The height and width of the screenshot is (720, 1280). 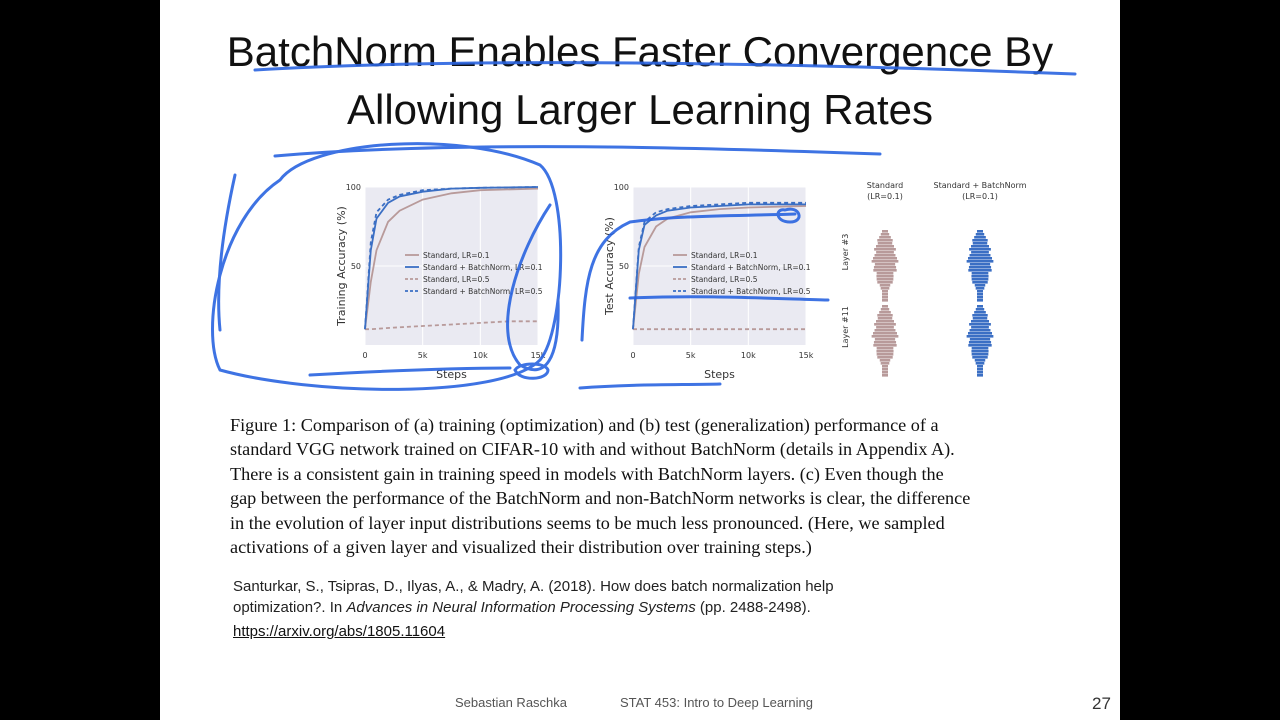 What do you see at coordinates (609, 266) in the screenshot?
I see `y-axis-label: Test Accuracy (%)` at bounding box center [609, 266].